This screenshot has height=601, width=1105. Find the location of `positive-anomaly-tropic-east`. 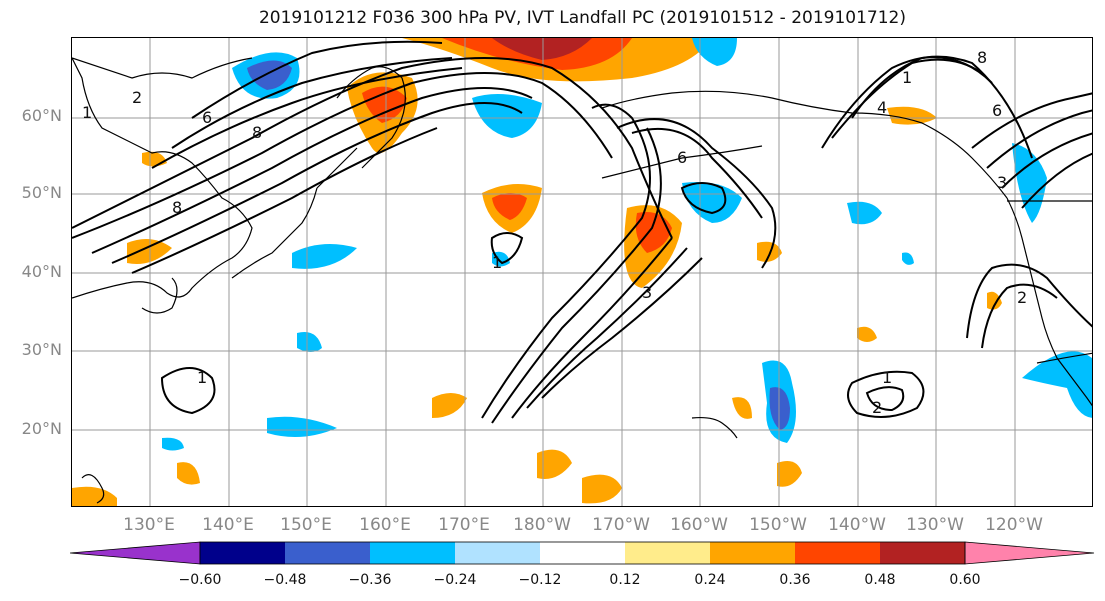

positive-anomaly-tropic-east is located at coordinates (742, 408).